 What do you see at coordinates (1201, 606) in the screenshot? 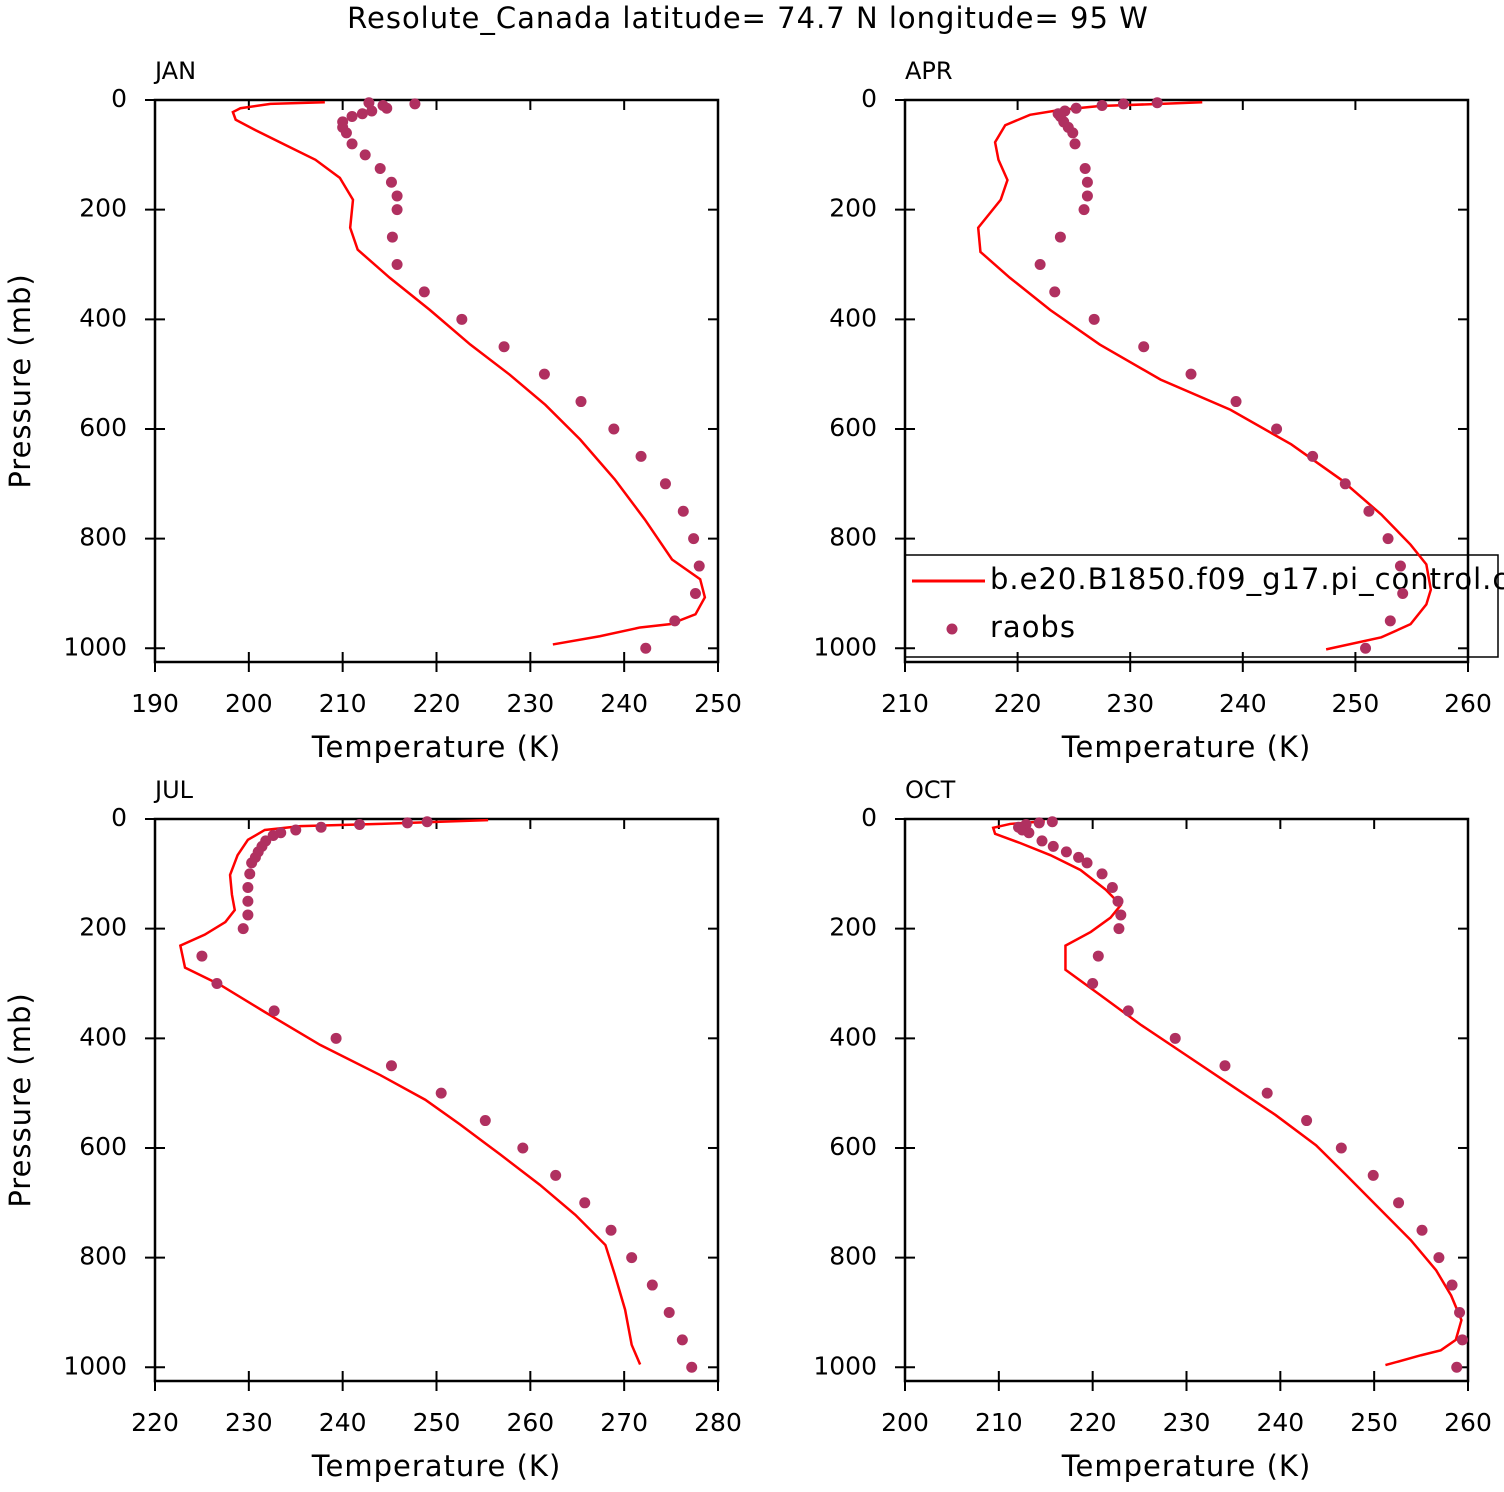
I see `legend-box` at bounding box center [1201, 606].